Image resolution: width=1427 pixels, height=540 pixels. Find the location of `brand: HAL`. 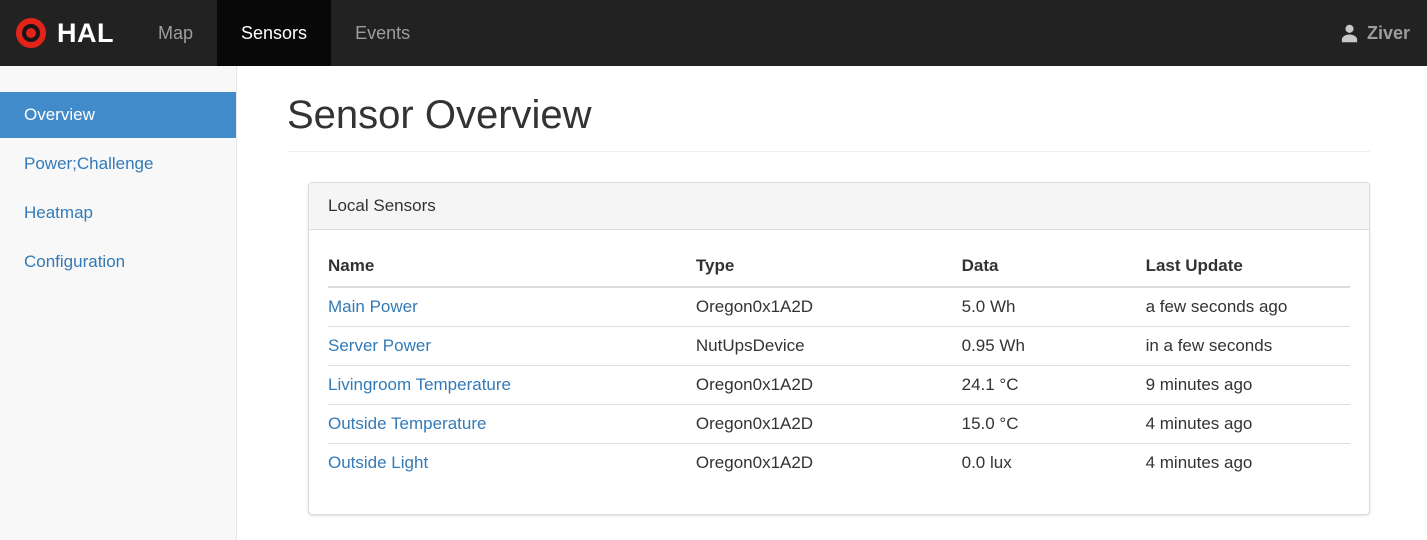

brand: HAL is located at coordinates (67, 33).